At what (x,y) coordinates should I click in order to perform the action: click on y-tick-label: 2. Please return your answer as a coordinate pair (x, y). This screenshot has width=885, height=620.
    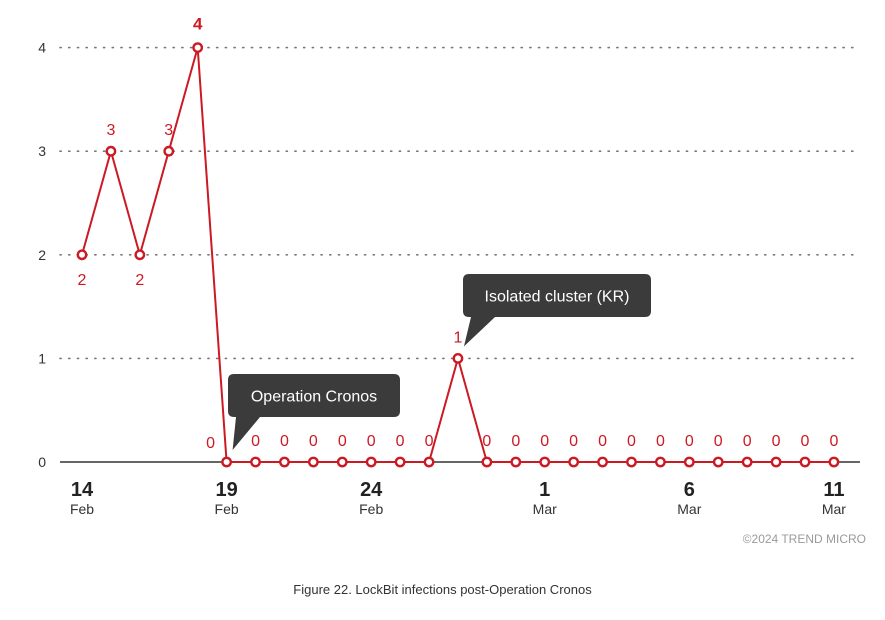
    Looking at the image, I should click on (42, 255).